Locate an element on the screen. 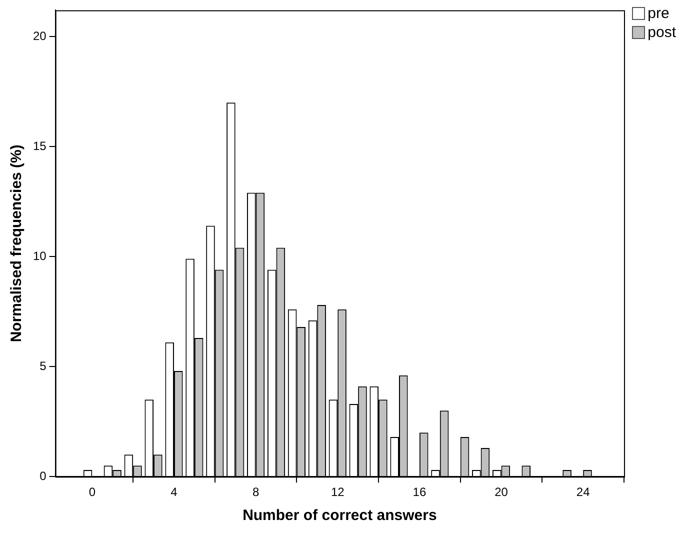 This screenshot has width=680, height=533. text: pre is located at coordinates (659, 13).